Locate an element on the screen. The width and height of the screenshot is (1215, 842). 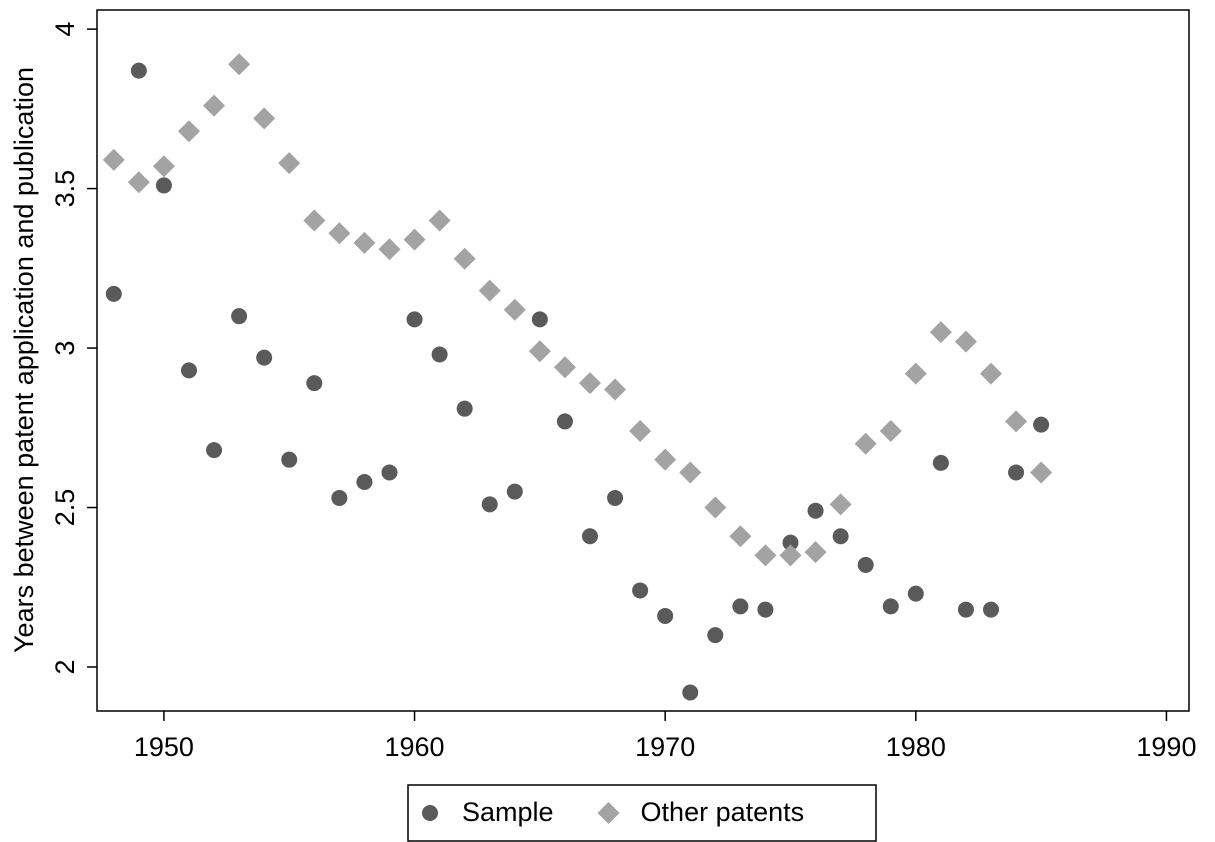
x-tick-label: 1960 is located at coordinates (415, 747).